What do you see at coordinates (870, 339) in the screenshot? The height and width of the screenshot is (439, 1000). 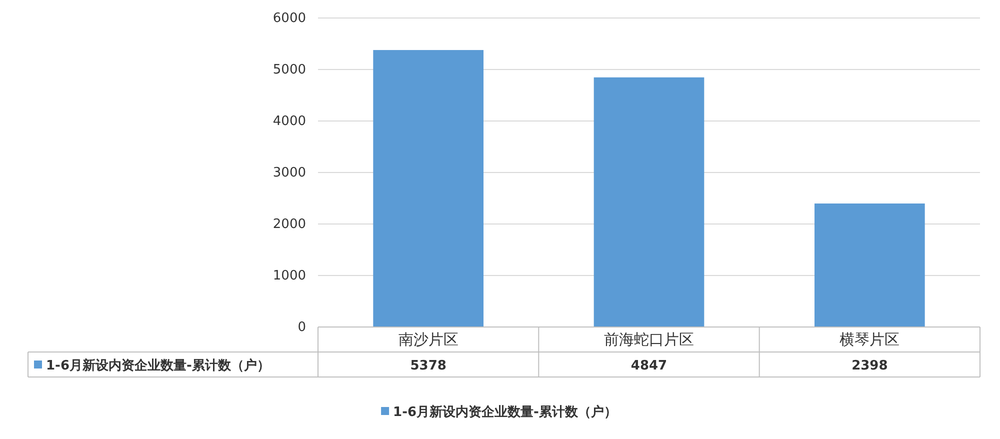 I see `x-tick-label: 横琴片区` at bounding box center [870, 339].